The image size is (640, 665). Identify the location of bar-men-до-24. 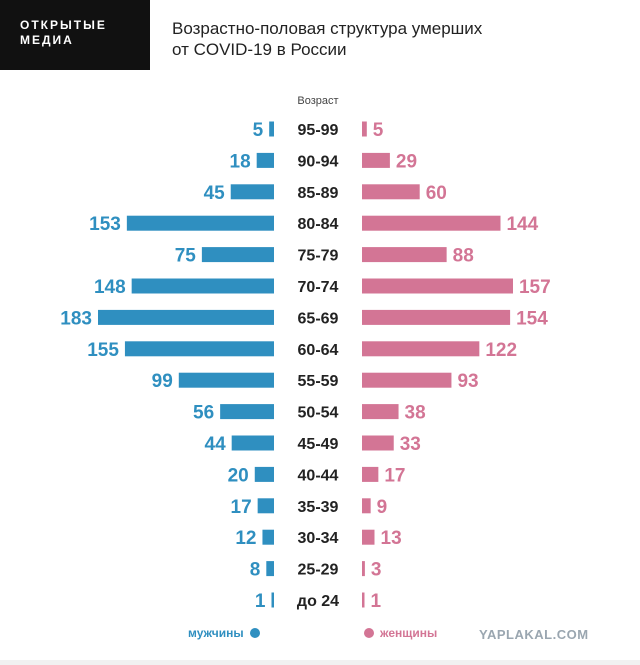
(272, 600).